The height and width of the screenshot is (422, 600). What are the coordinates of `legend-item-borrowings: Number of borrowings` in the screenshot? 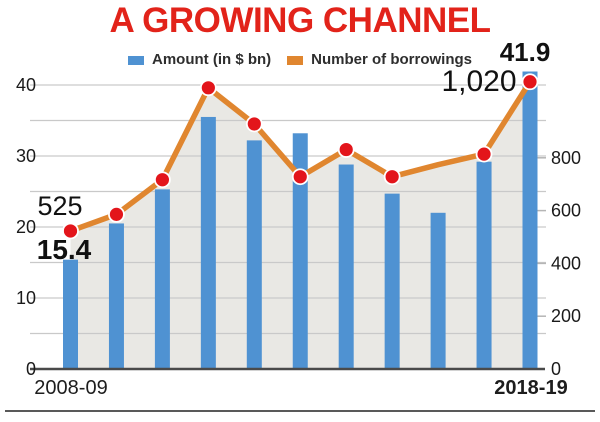 It's located at (379, 59).